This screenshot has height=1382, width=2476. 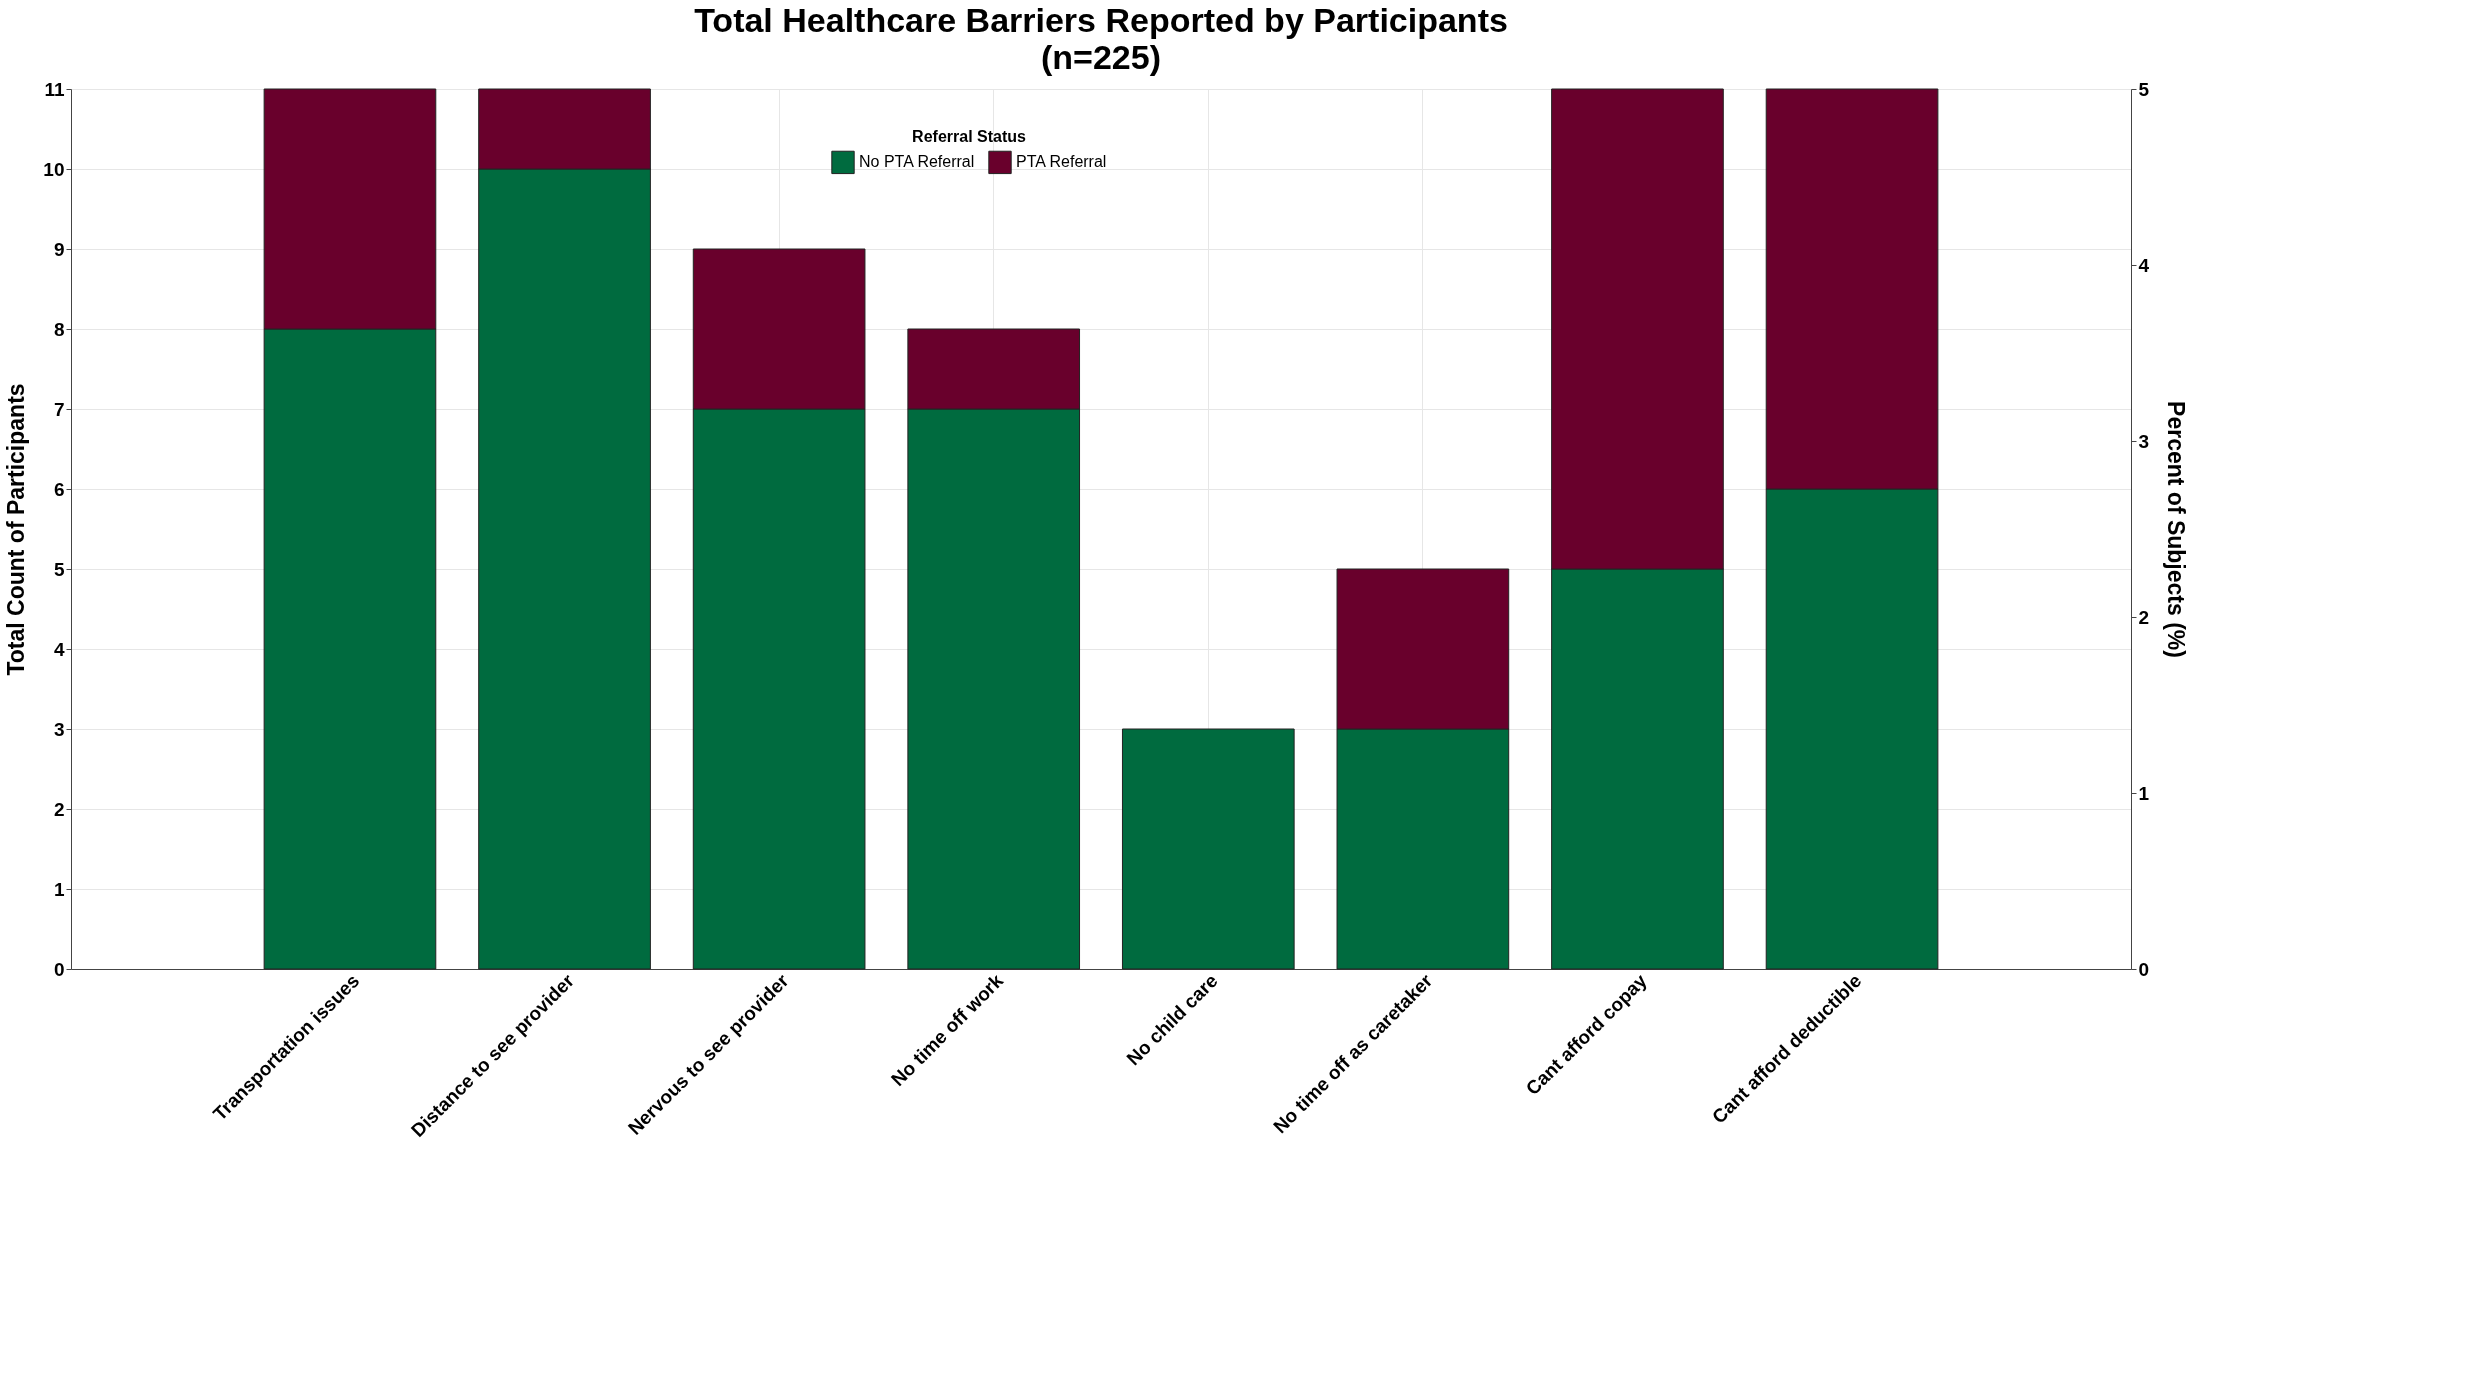 I want to click on y-tick-label: 9, so click(x=59, y=249).